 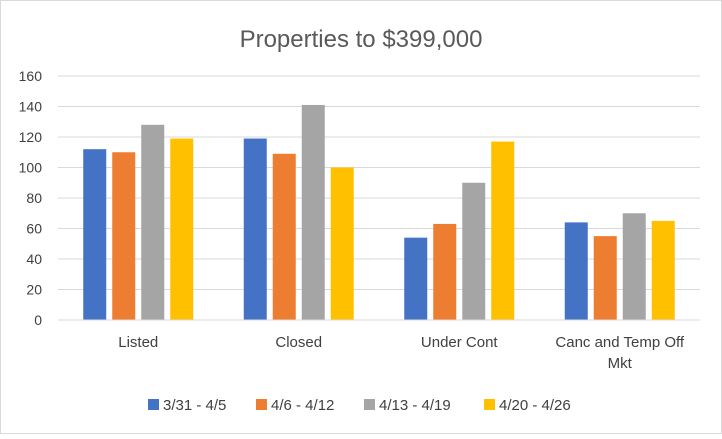 I want to click on y-tick-label: 60, so click(x=34, y=229).